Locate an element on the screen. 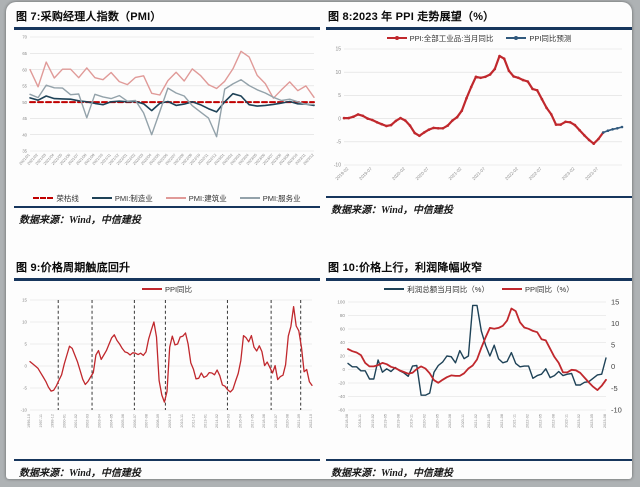  legend-item: 荣枯线 is located at coordinates (56, 198).